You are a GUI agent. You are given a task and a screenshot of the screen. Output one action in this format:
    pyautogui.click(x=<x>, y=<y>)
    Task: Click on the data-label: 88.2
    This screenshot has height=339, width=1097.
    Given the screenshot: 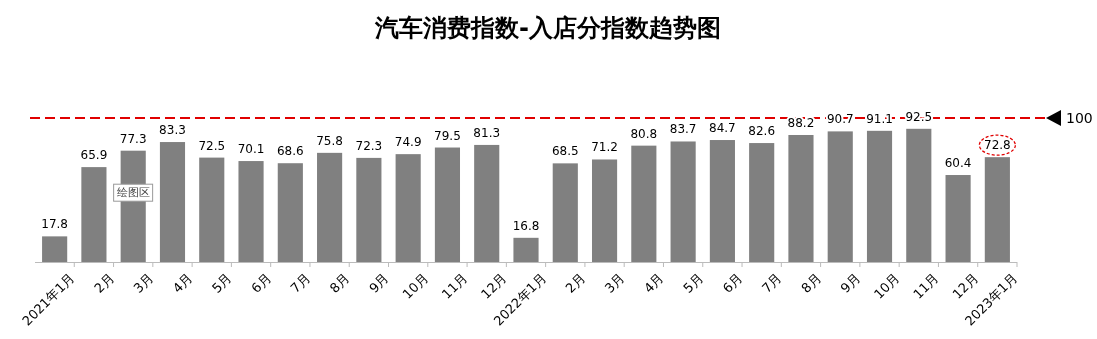 What is the action you would take?
    pyautogui.click(x=801, y=122)
    